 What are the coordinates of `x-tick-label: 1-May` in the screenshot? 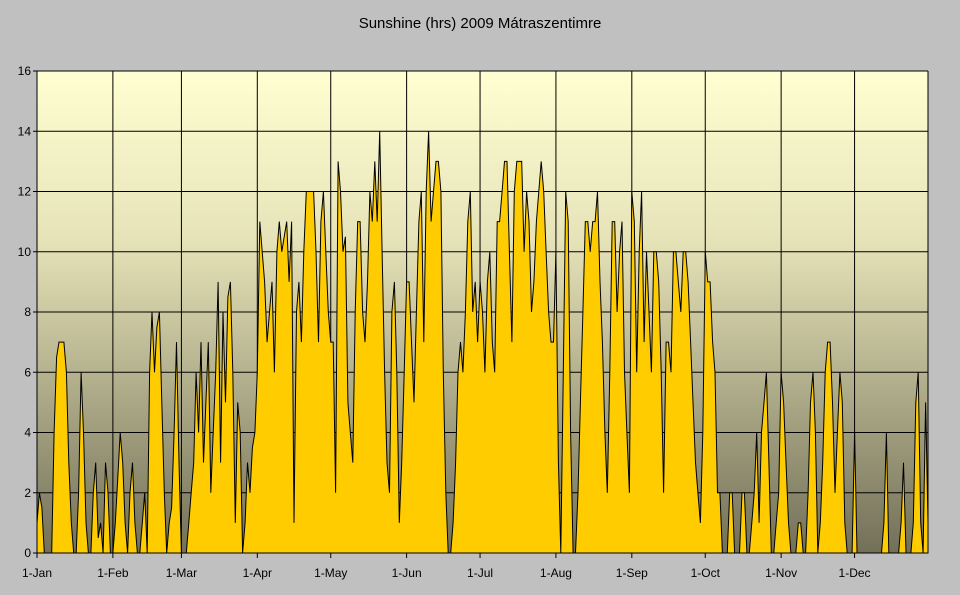 It's located at (330, 573).